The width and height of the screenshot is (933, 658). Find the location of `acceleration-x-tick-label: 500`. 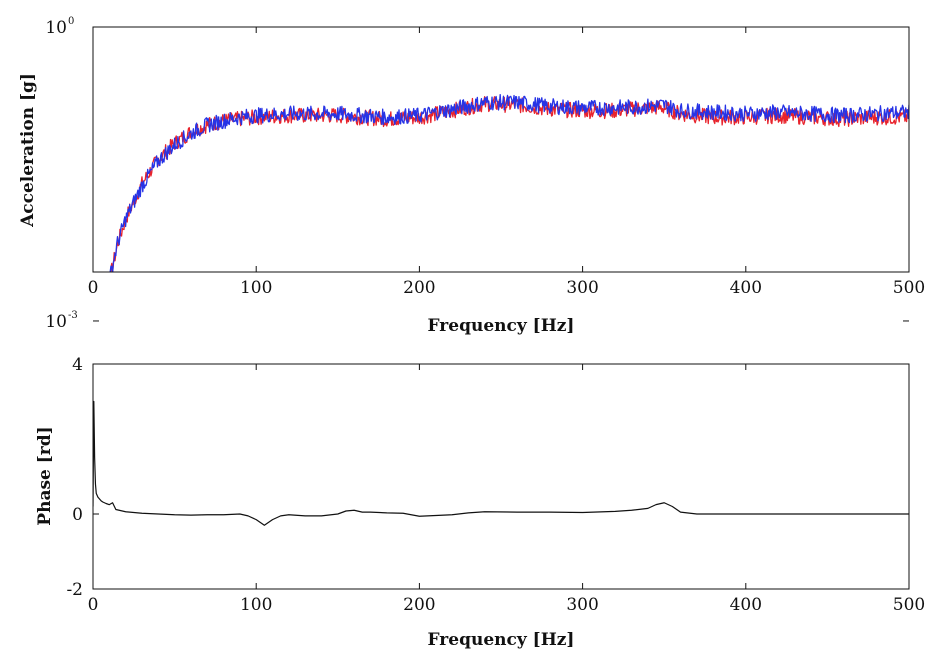

acceleration-x-tick-label: 500 is located at coordinates (909, 288).